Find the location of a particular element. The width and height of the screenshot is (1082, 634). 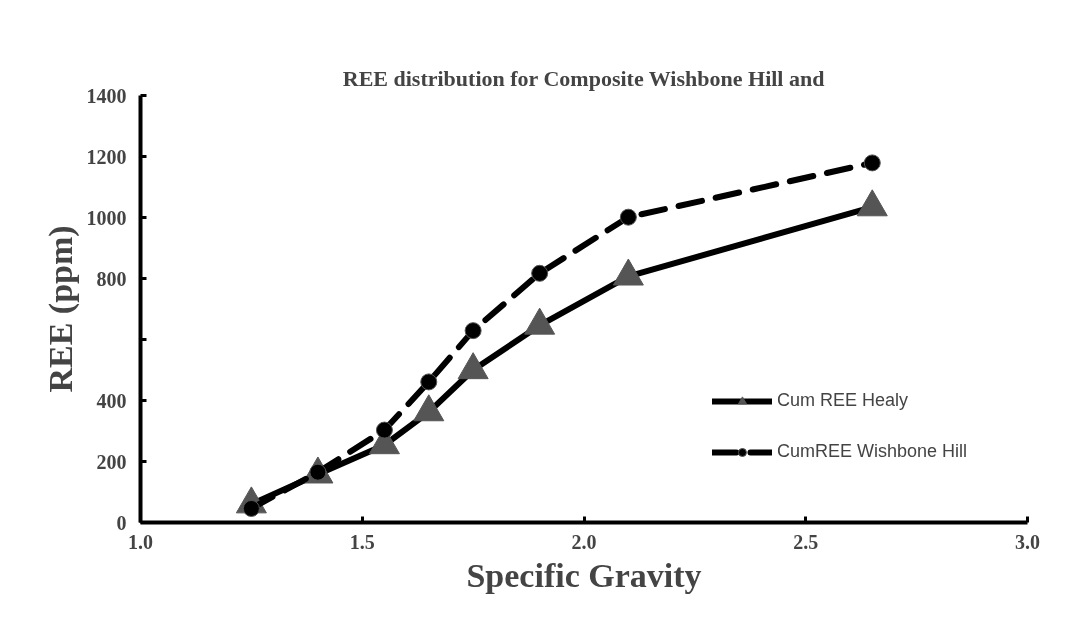

y-tick-label: 400 is located at coordinates (111, 400).